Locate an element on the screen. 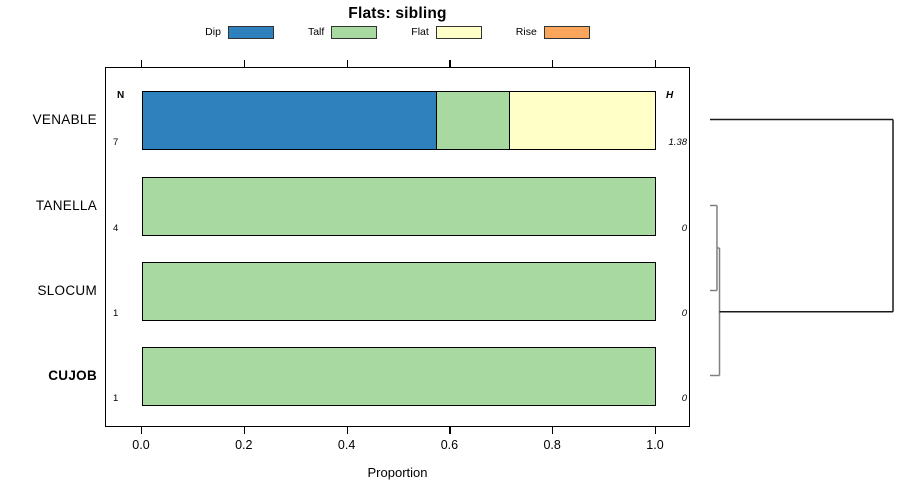 This screenshot has width=900, height=500. x-axis-tick-label: 0.0 is located at coordinates (141, 445).